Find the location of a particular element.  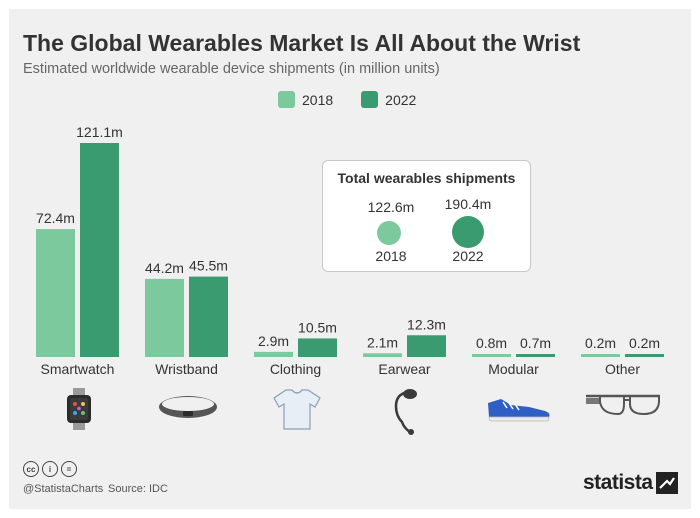

legend-label: 2022 is located at coordinates (401, 99).